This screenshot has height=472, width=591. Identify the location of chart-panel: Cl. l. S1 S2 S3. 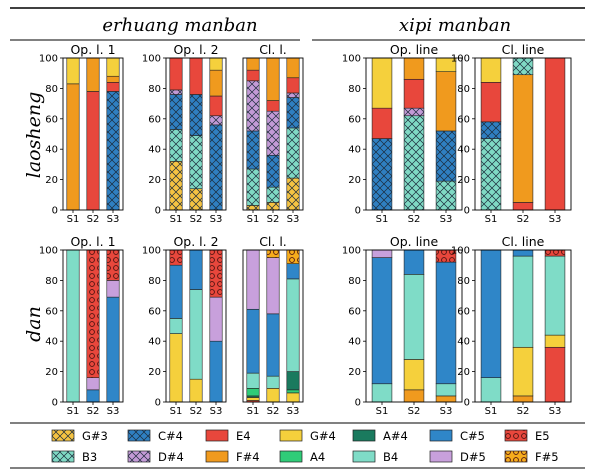
(273, 133).